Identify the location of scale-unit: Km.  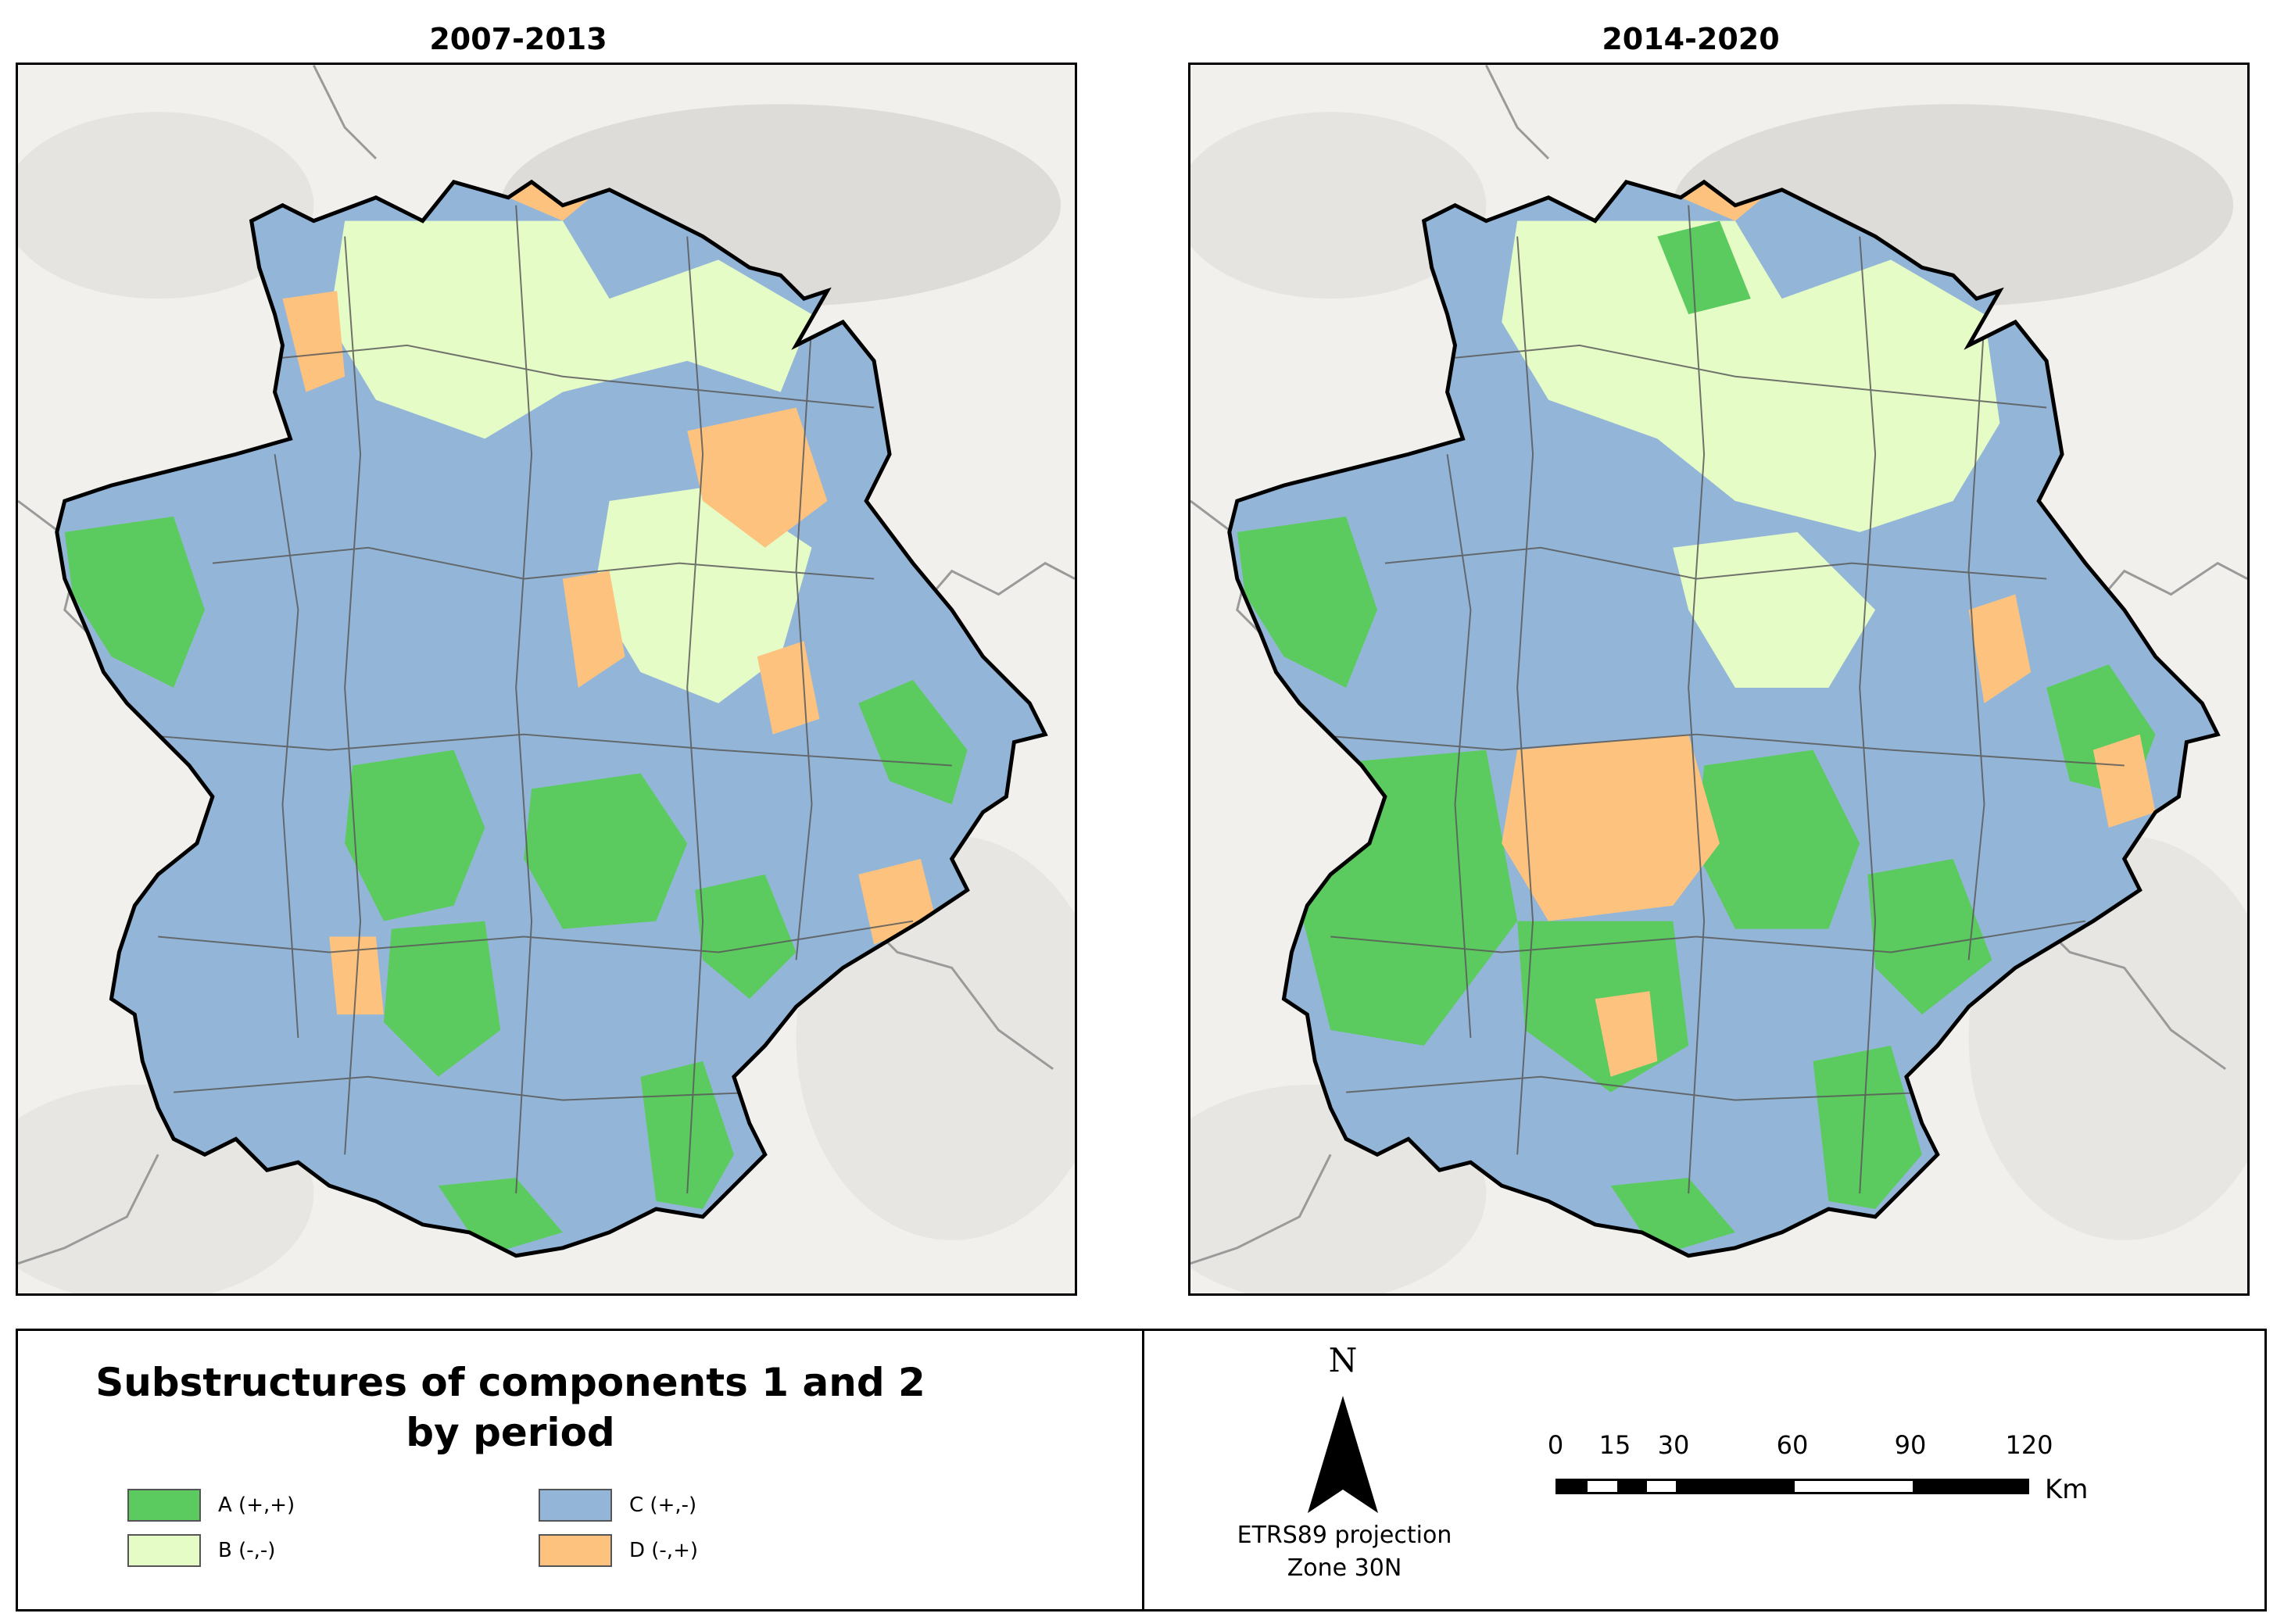
(2067, 1489).